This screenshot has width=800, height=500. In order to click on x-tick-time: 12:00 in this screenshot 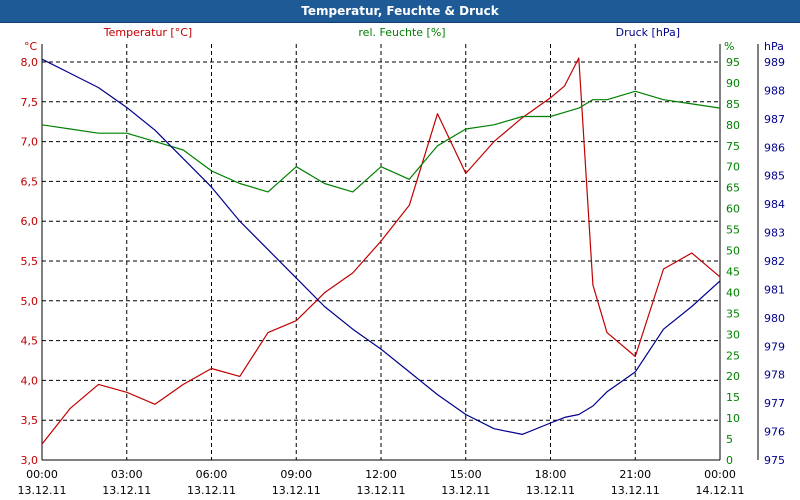, I will do `click(381, 474)`.